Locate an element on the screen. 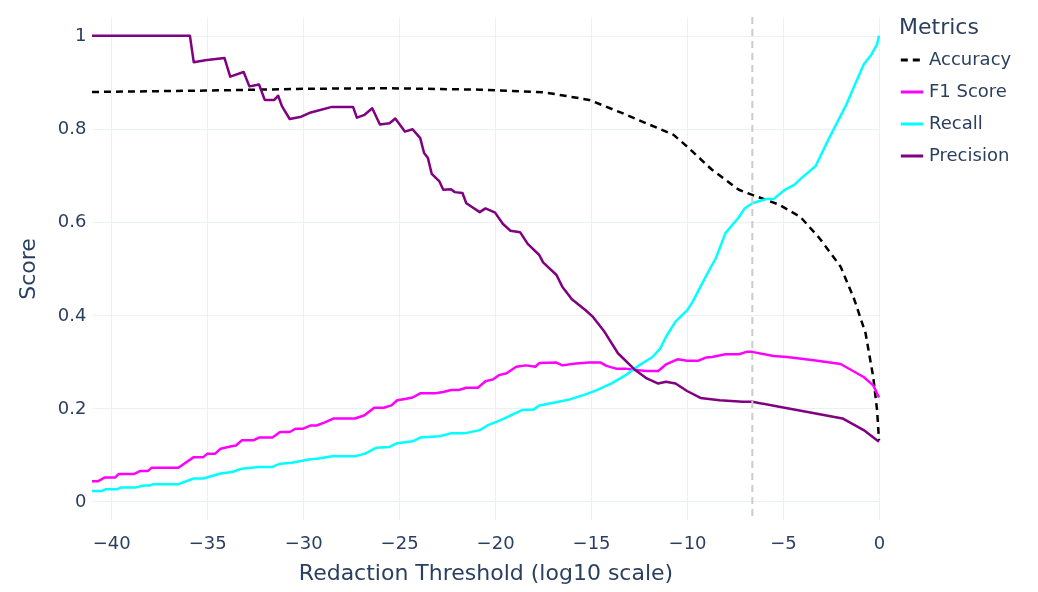 Image resolution: width=1038 pixels, height=592 pixels. x-tick-label: −25 is located at coordinates (399, 542).